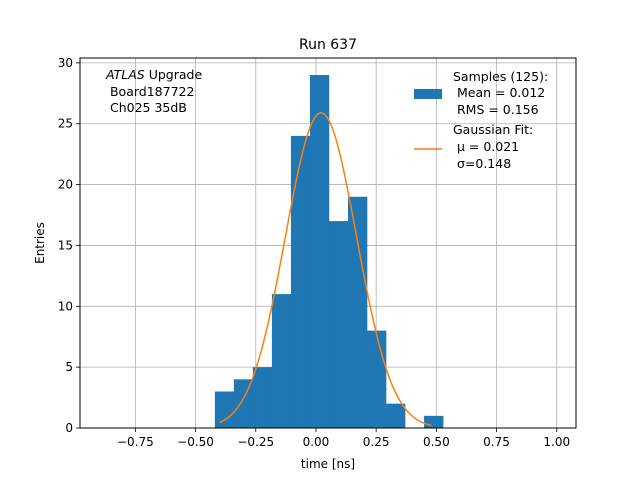 Image resolution: width=640 pixels, height=485 pixels. Describe the element at coordinates (496, 442) in the screenshot. I see `x-tick-label: 0.75` at that location.